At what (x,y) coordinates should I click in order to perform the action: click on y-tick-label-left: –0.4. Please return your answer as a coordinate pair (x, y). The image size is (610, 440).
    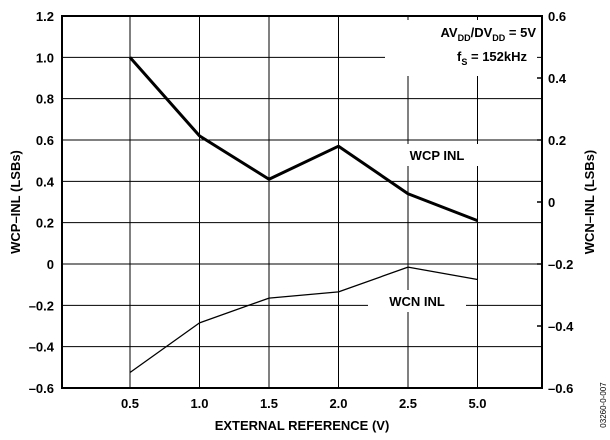
    Looking at the image, I should click on (42, 347).